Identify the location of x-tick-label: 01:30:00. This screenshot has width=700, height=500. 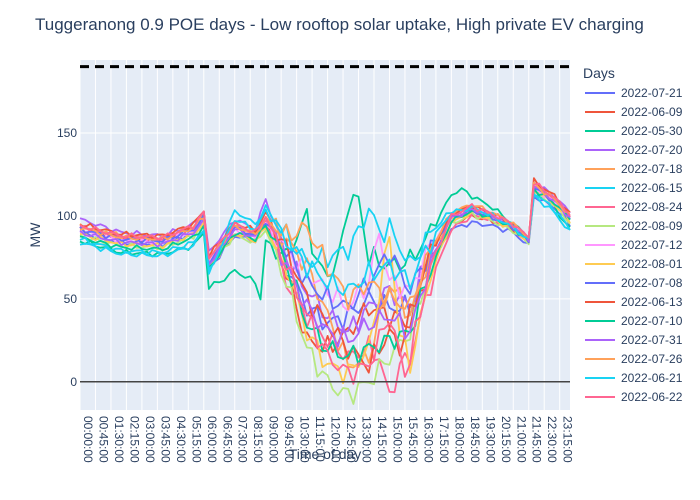
(119, 439).